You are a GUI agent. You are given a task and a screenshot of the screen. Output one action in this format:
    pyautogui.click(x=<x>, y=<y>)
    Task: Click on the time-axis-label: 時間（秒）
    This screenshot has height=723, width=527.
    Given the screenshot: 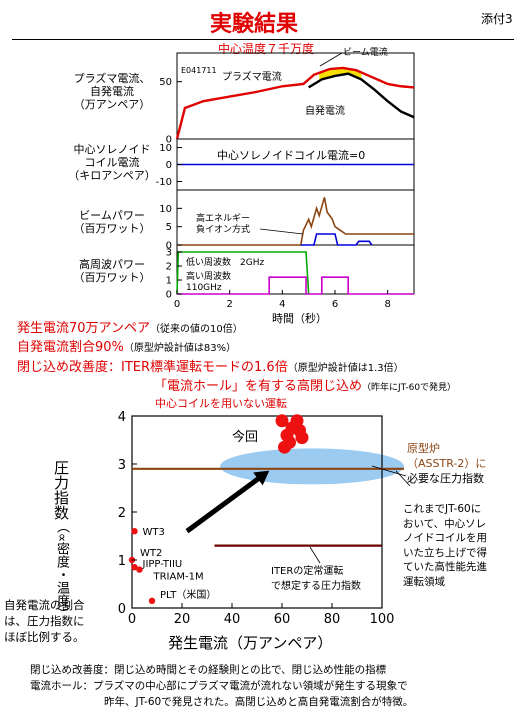 What is the action you would take?
    pyautogui.click(x=299, y=318)
    